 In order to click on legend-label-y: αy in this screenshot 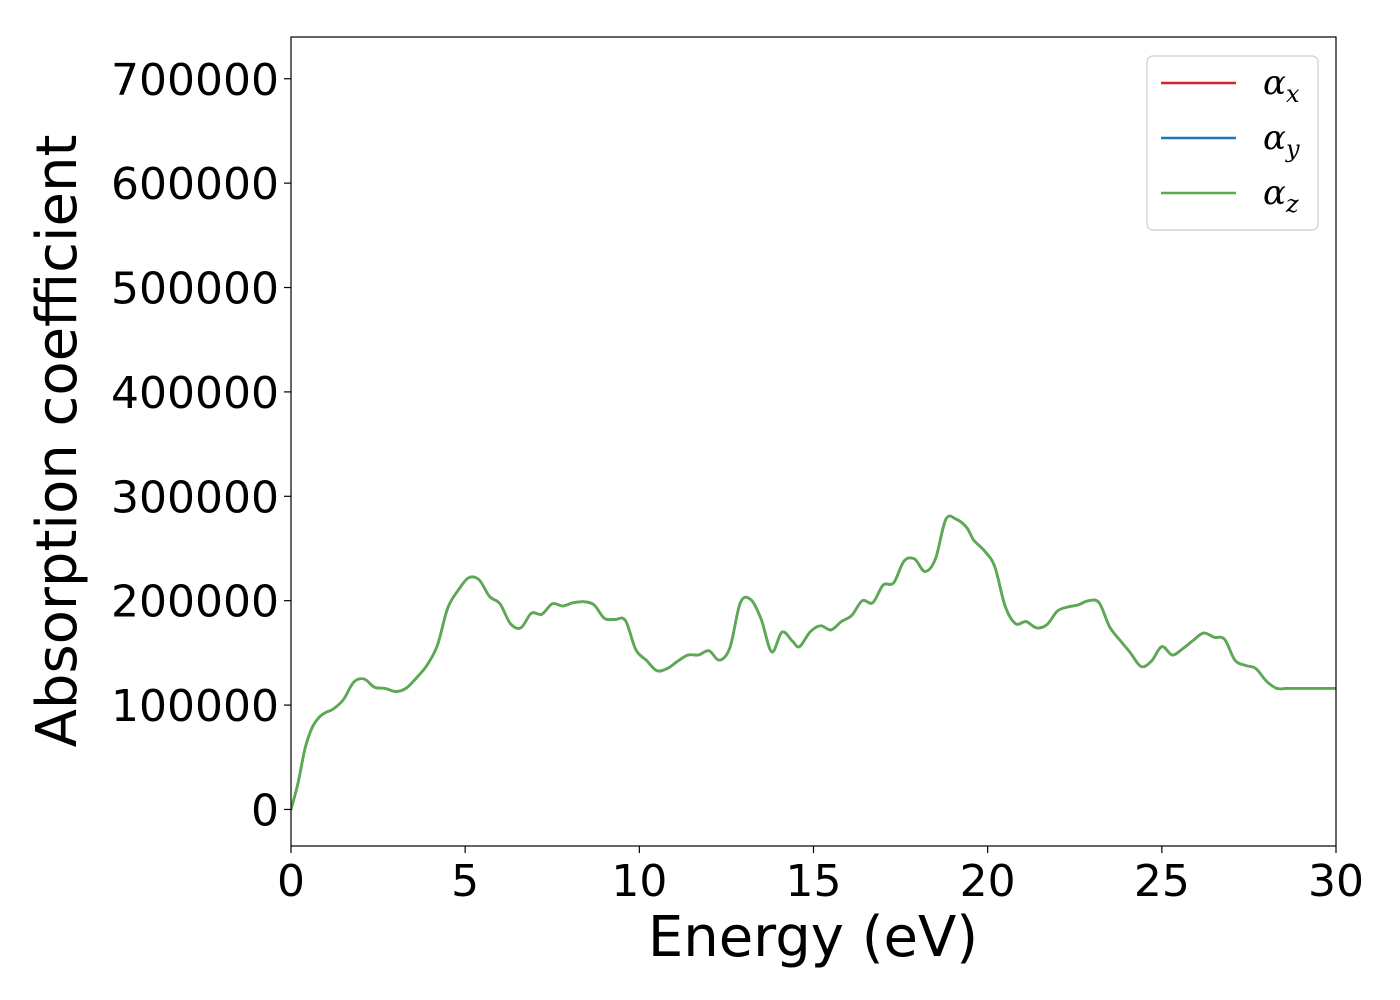, I will do `click(1281, 140)`.